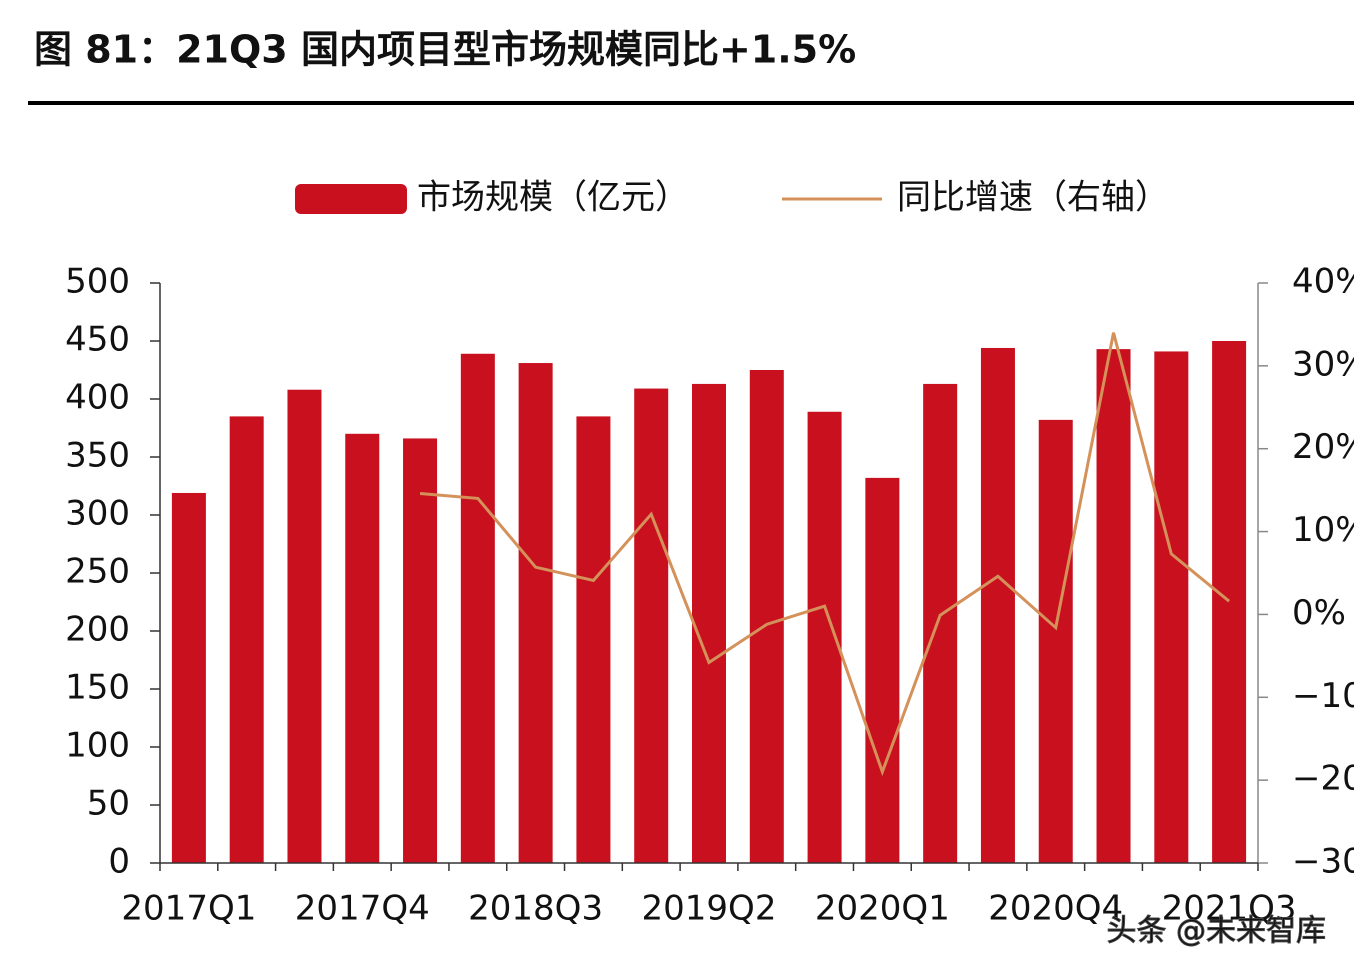 The height and width of the screenshot is (976, 1354). Describe the element at coordinates (97, 514) in the screenshot. I see `y-tick-label: 300` at that location.